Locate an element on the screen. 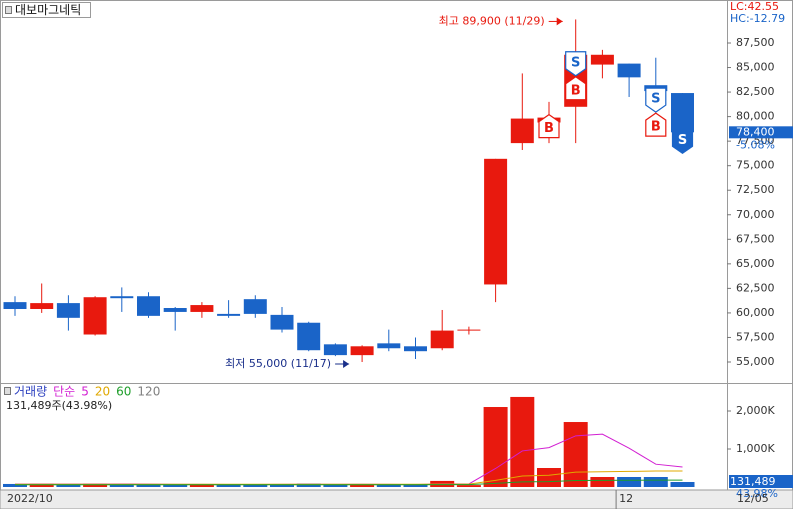 The image size is (793, 509). y-tick-label: 2,000K is located at coordinates (755, 410).